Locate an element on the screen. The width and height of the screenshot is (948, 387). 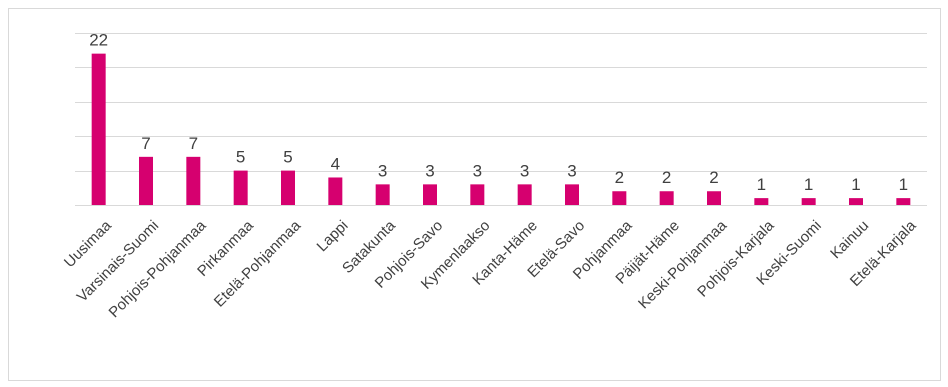
category-tick-label: Varsinais-Suomi is located at coordinates (118, 261).